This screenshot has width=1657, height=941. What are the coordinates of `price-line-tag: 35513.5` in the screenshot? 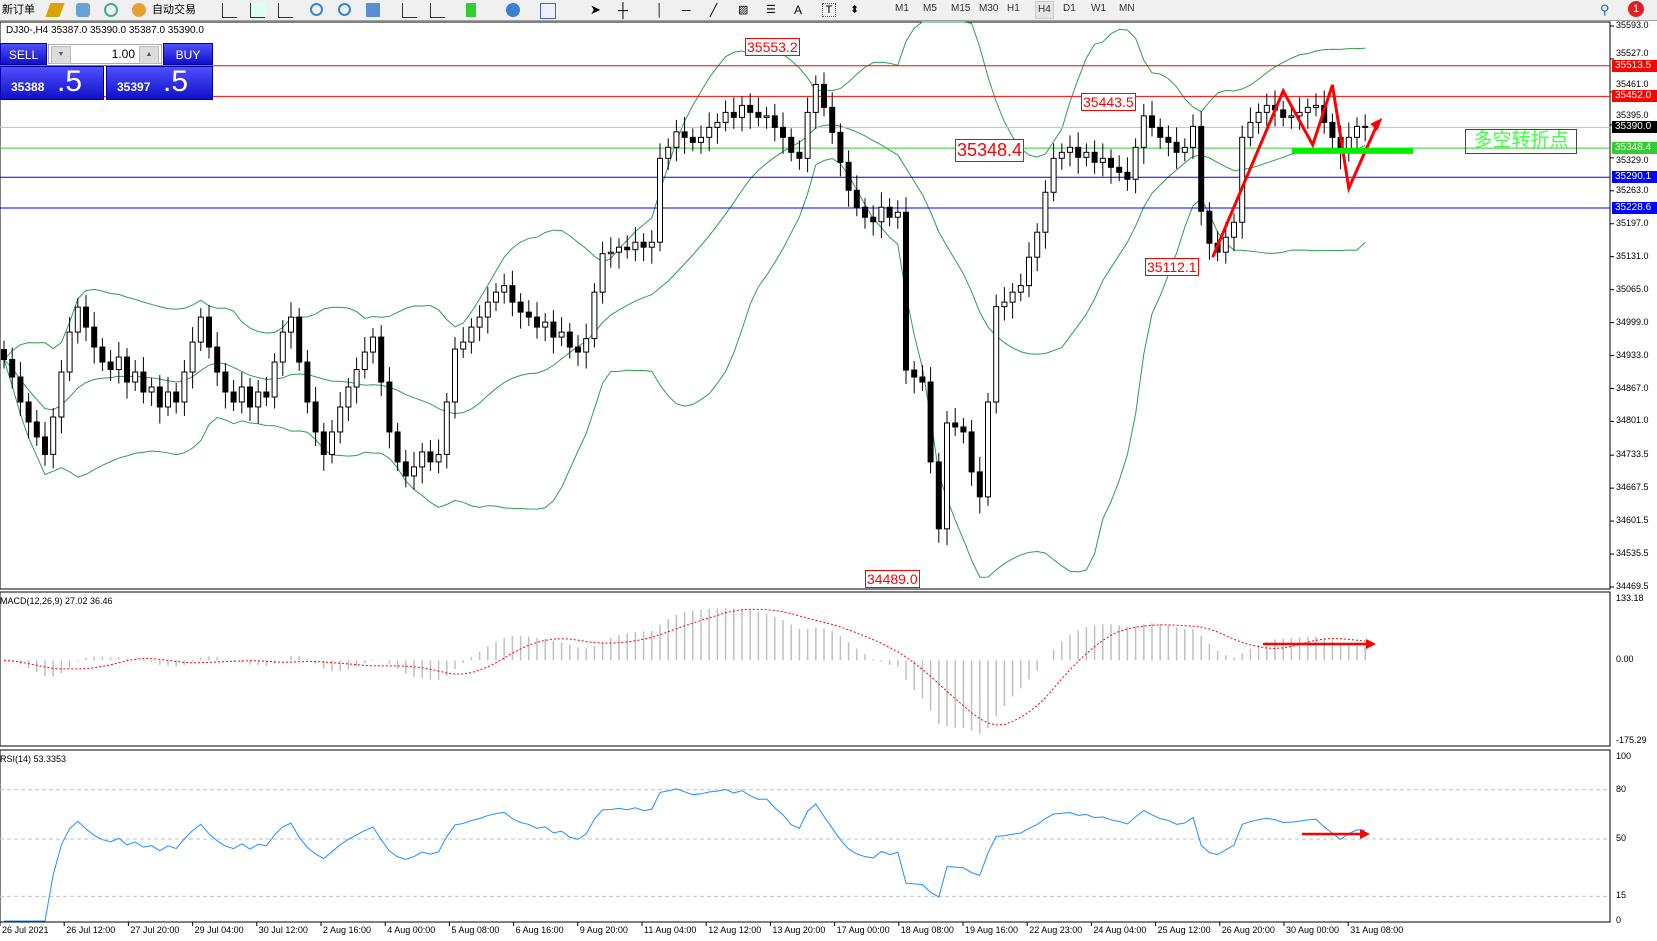 It's located at (1634, 65).